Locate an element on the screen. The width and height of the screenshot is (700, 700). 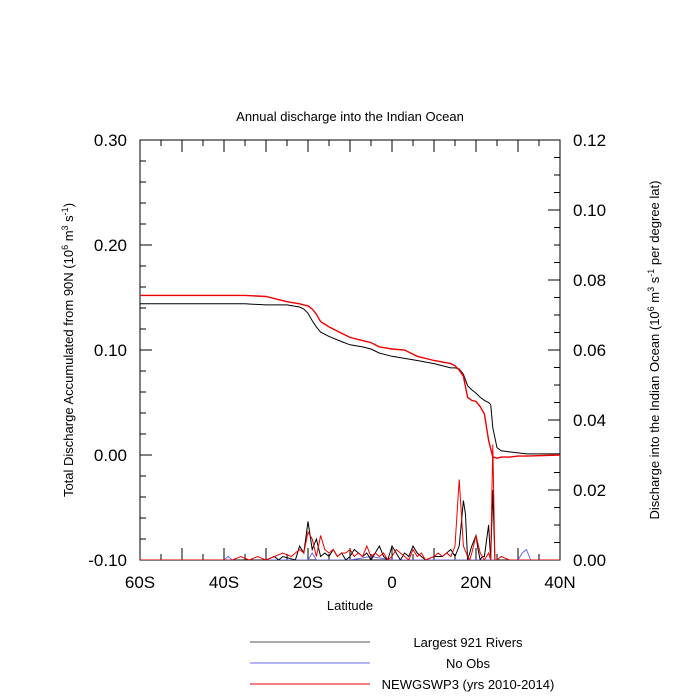
y-right-tick-label: 0.06 is located at coordinates (589, 350).